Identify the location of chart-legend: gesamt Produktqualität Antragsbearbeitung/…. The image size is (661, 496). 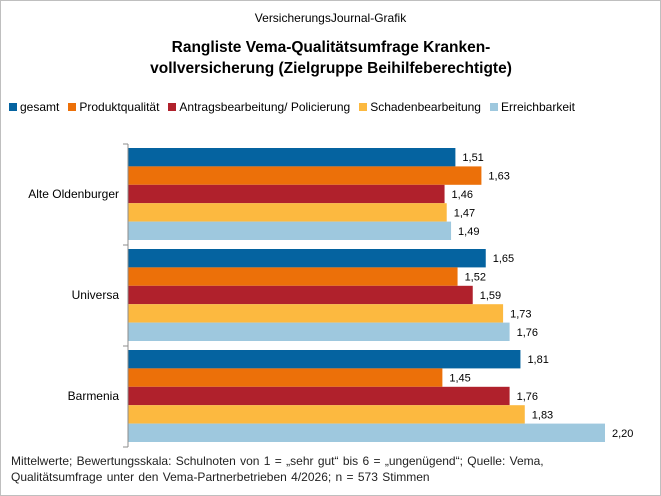
(334, 107).